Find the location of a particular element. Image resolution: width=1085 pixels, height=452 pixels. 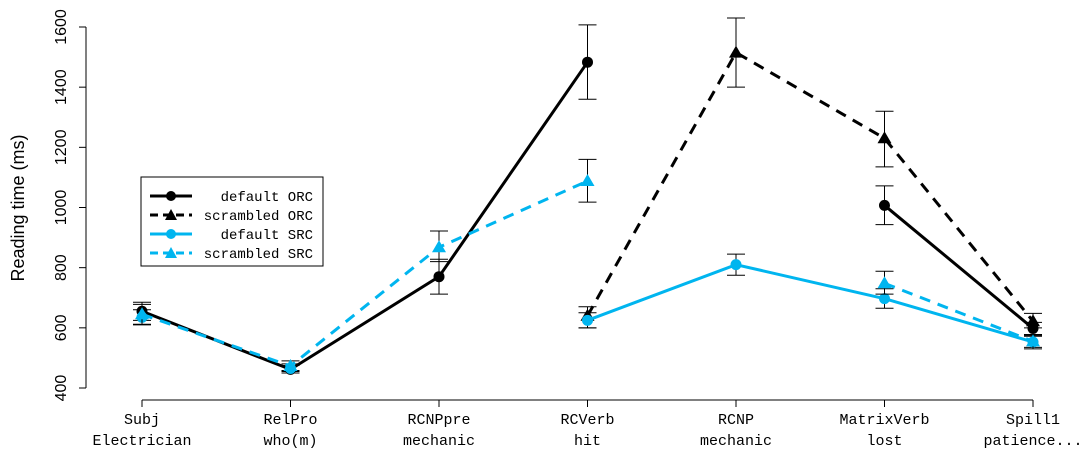

x-tick-label: RelPro is located at coordinates (290, 420).